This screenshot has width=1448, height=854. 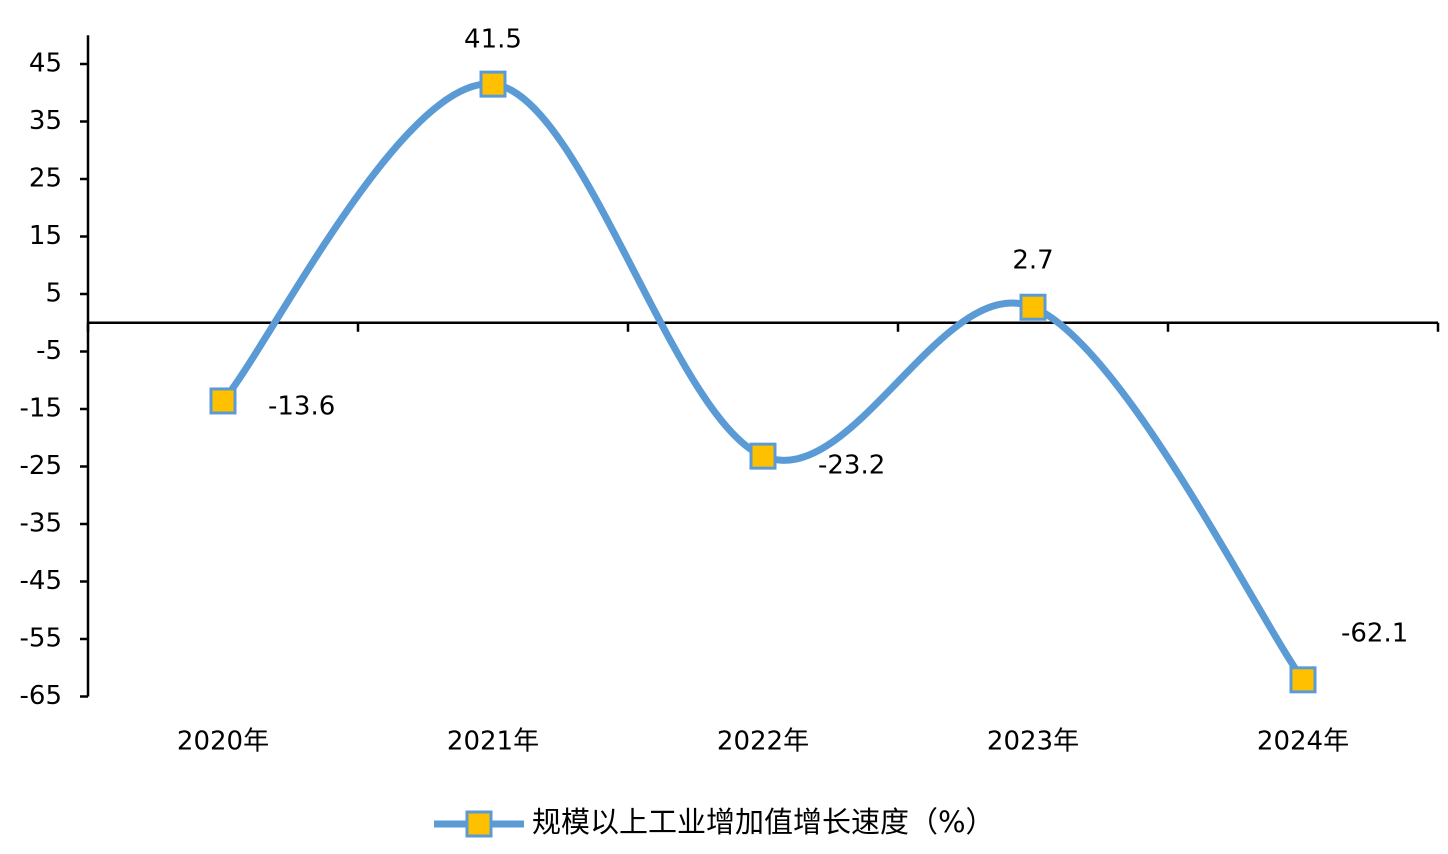 What do you see at coordinates (1303, 742) in the screenshot?
I see `x-tick-label: 2024年` at bounding box center [1303, 742].